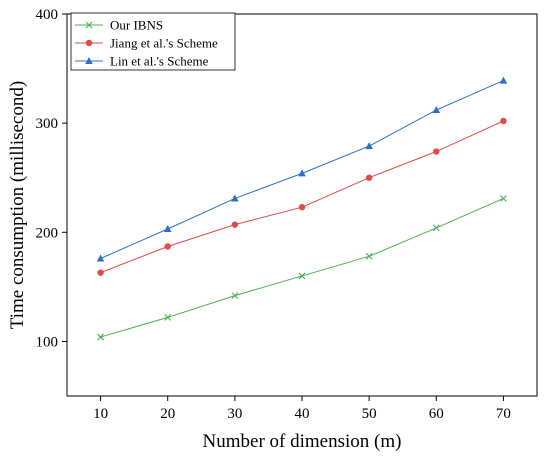  What do you see at coordinates (47, 342) in the screenshot?
I see `y-tick-label: 100` at bounding box center [47, 342].